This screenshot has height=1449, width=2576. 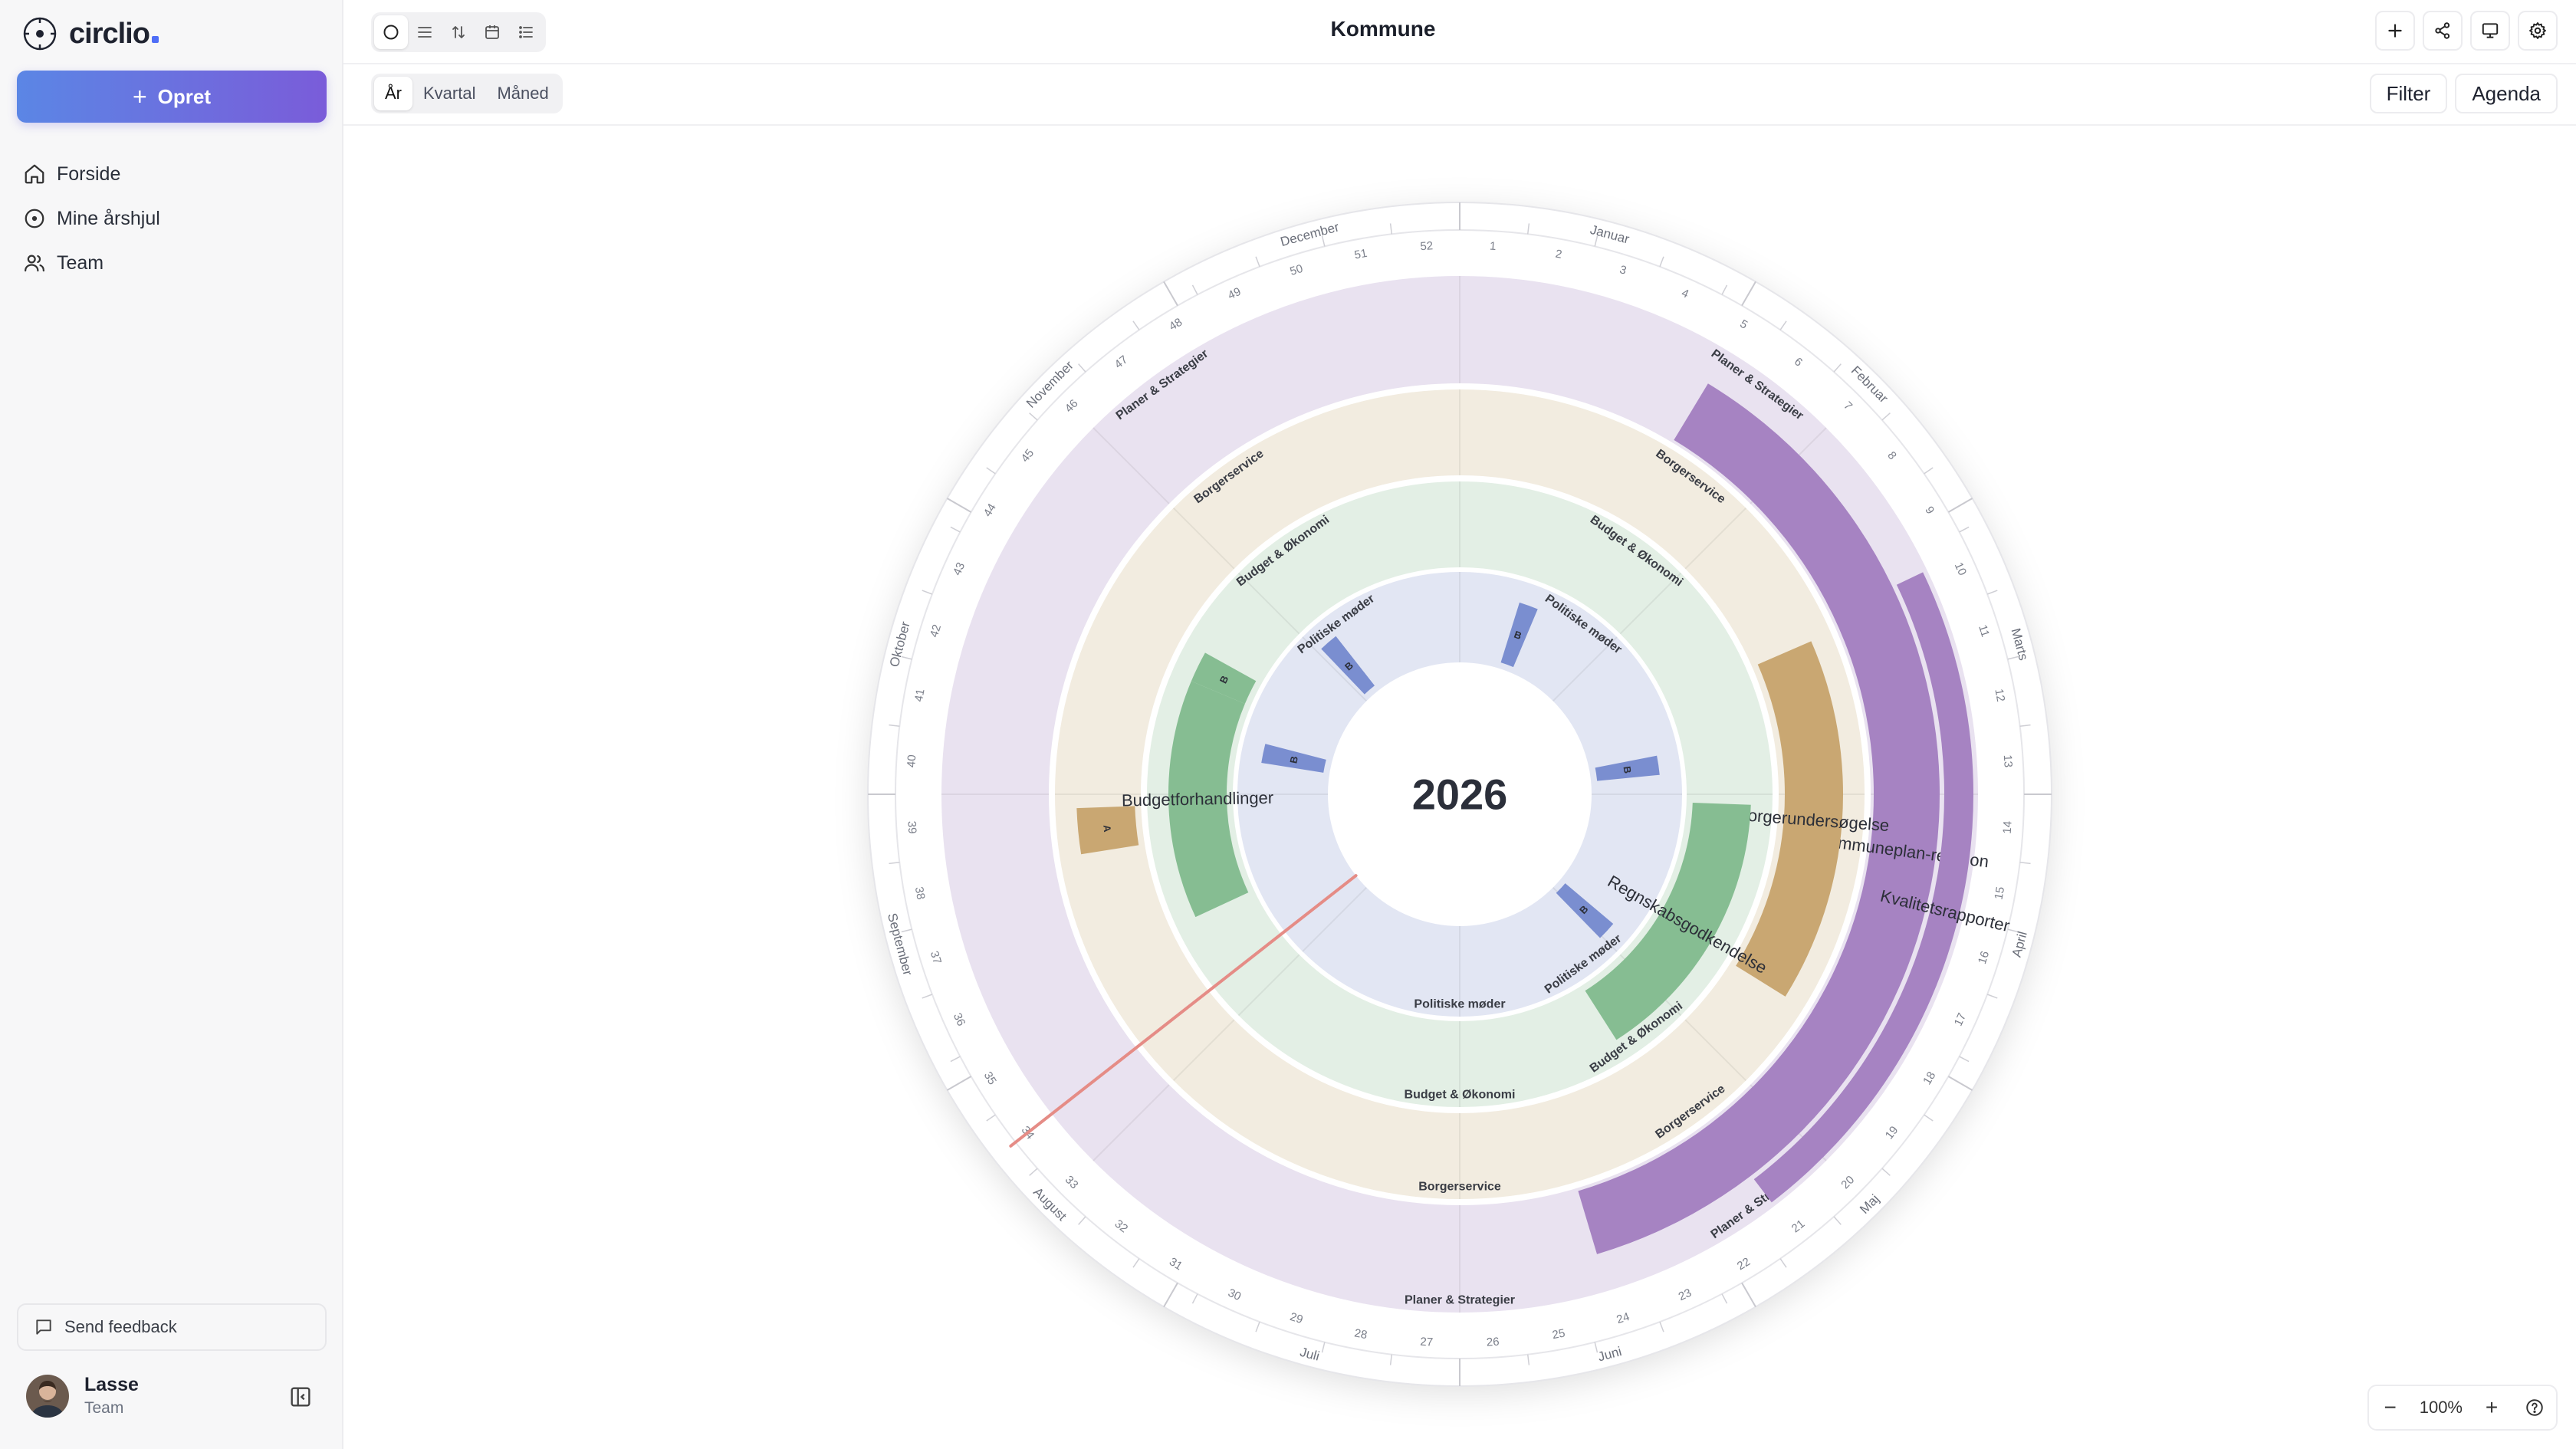 I want to click on present-icon, so click(x=2491, y=30).